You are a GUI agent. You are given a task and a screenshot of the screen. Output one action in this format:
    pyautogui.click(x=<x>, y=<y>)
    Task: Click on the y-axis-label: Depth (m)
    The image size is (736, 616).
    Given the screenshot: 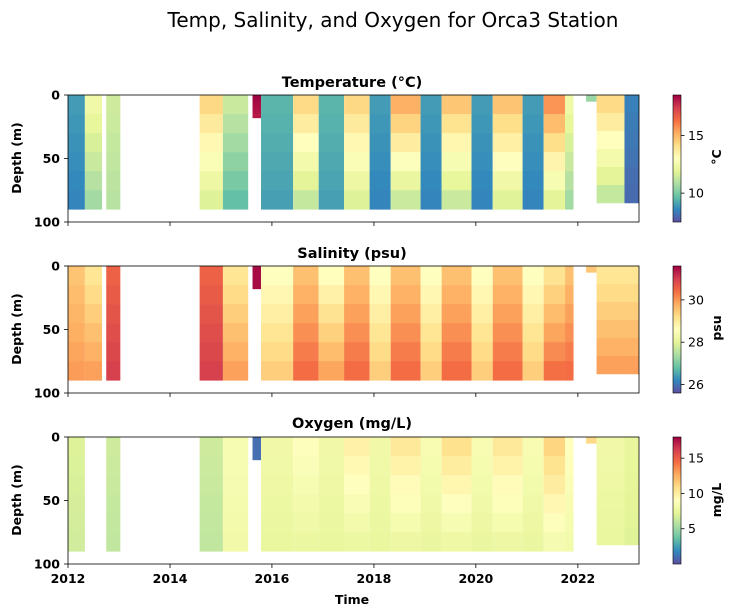 What is the action you would take?
    pyautogui.click(x=16, y=499)
    